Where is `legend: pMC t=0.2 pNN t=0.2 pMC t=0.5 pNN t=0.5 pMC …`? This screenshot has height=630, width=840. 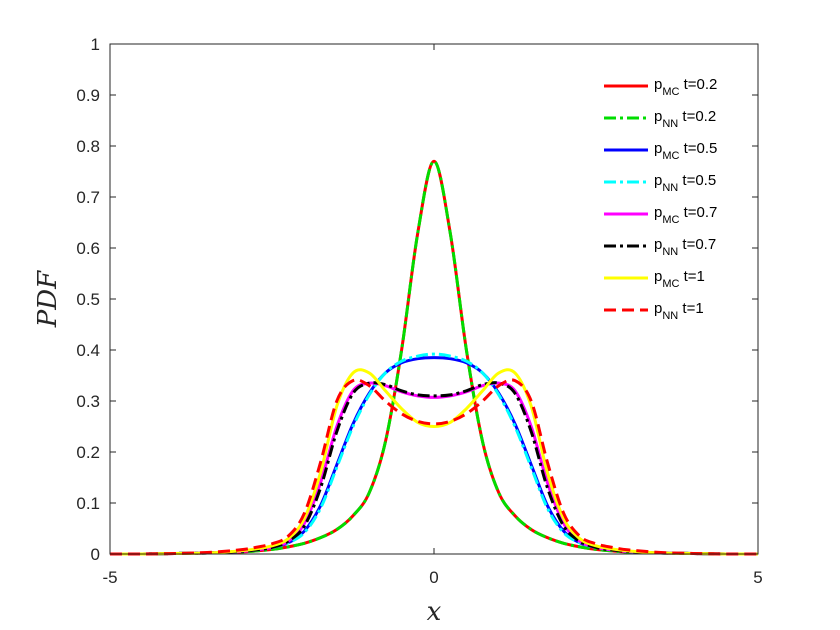
legend: pMC t=0.2 pNN t=0.2 pMC t=0.5 pNN t=0.5 pMC … is located at coordinates (672, 200).